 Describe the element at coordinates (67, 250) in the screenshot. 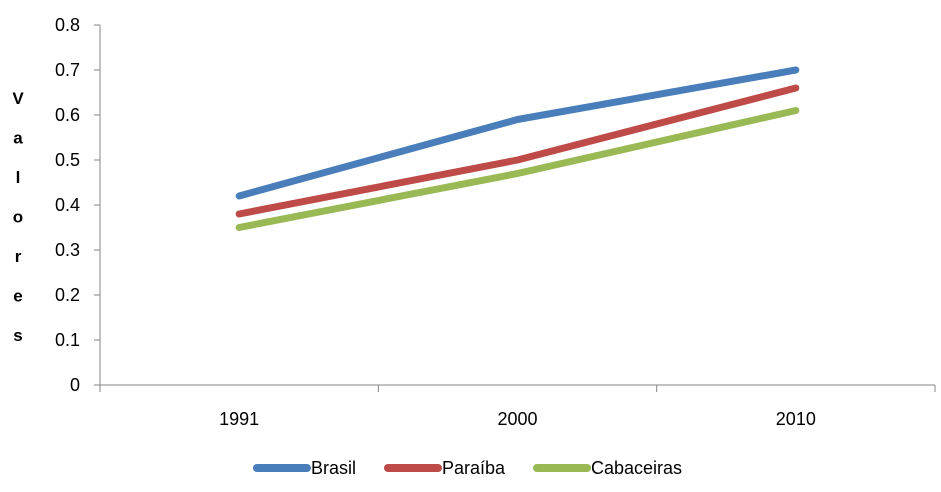

I see `y-tick-label: 0.3` at that location.